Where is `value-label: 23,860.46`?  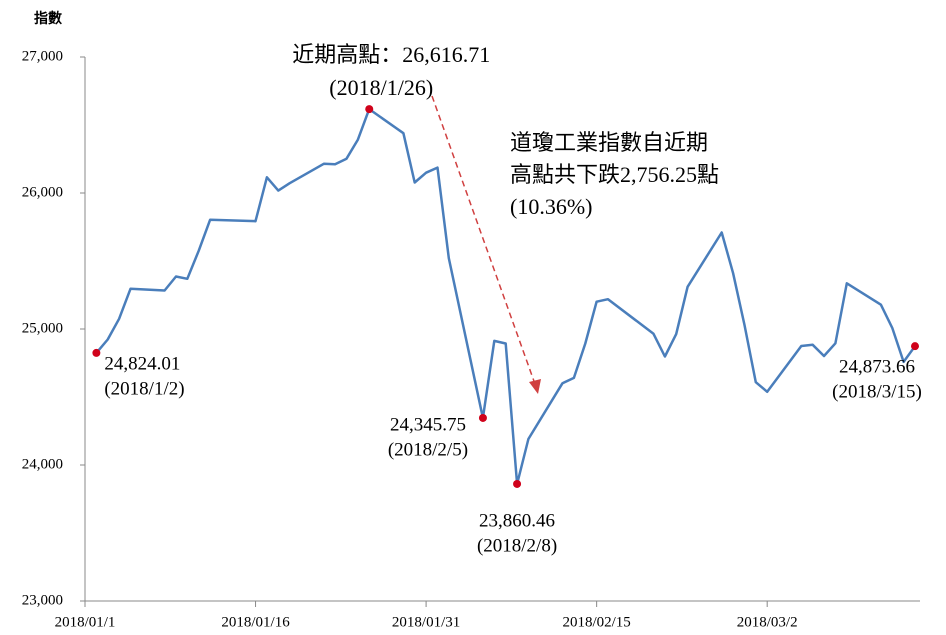
value-label: 23,860.46 is located at coordinates (517, 520).